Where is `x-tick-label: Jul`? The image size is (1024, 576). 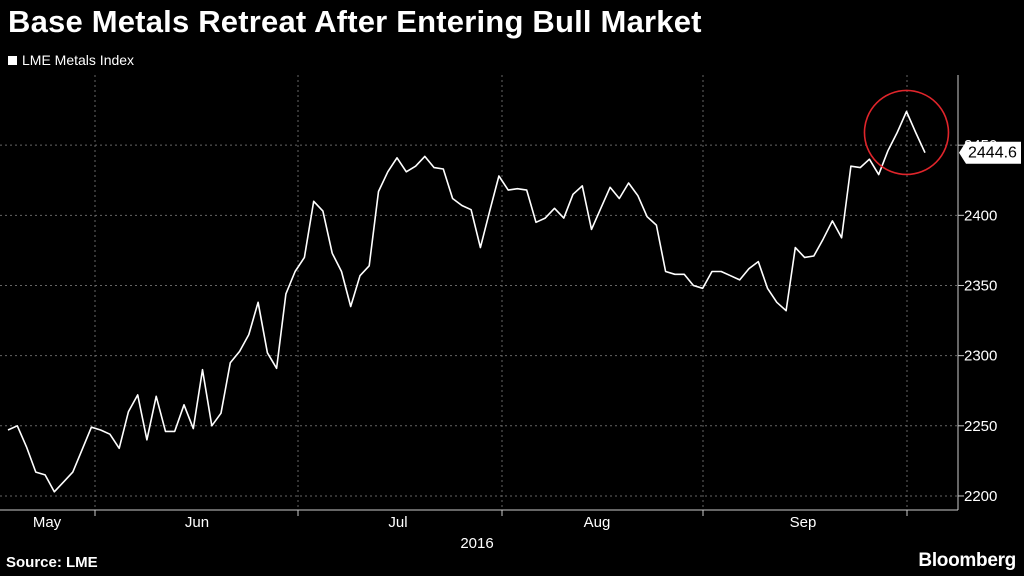 x-tick-label: Jul is located at coordinates (397, 522).